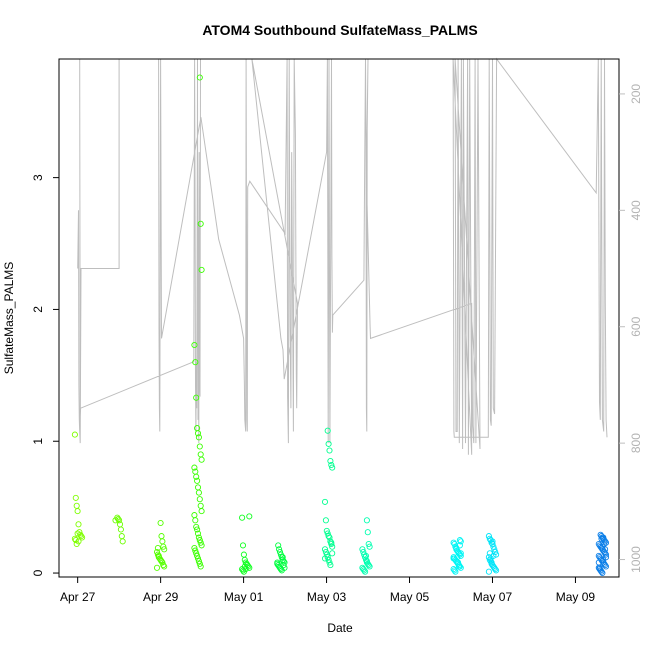 This screenshot has width=650, height=650. What do you see at coordinates (340, 628) in the screenshot?
I see `x-axis-label: Date` at bounding box center [340, 628].